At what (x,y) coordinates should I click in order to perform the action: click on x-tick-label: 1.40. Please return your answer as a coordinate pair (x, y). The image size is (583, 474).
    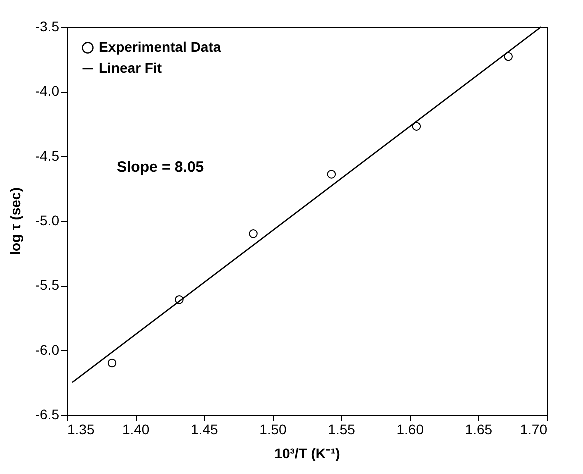
    Looking at the image, I should click on (136, 430).